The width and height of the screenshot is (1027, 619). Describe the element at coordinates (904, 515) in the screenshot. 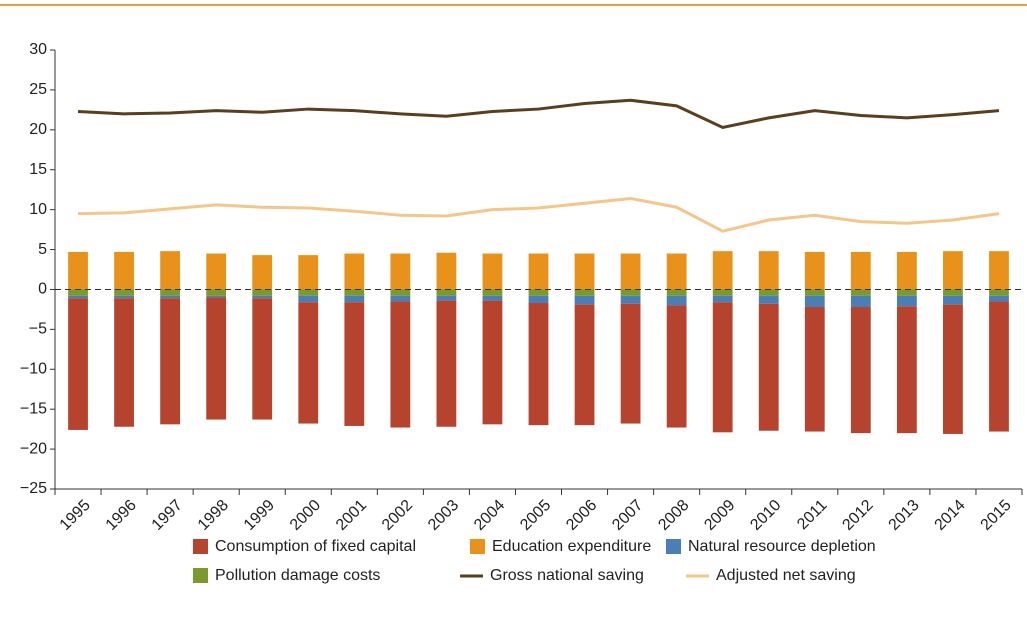

I see `x-tick-label: 2013` at that location.